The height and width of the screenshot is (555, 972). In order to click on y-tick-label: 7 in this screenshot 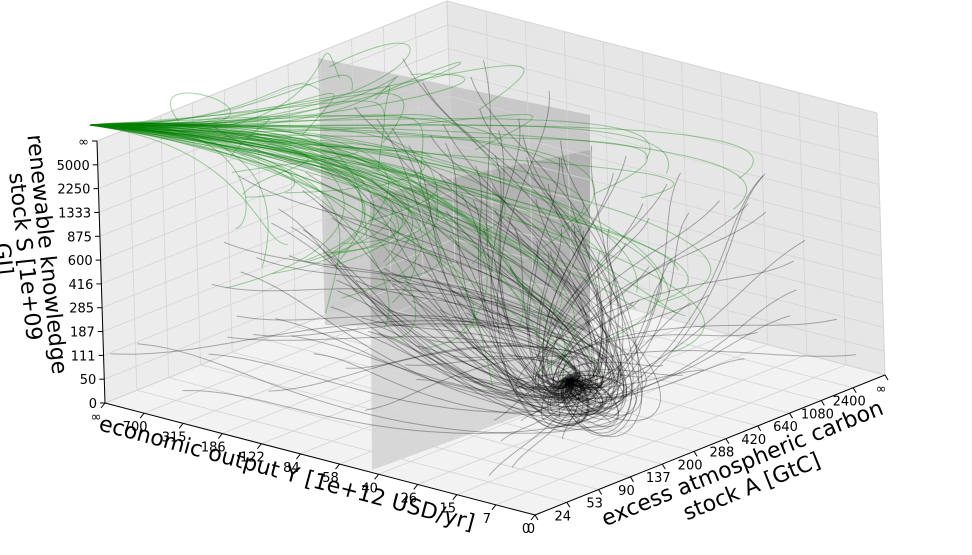, I will do `click(487, 519)`.